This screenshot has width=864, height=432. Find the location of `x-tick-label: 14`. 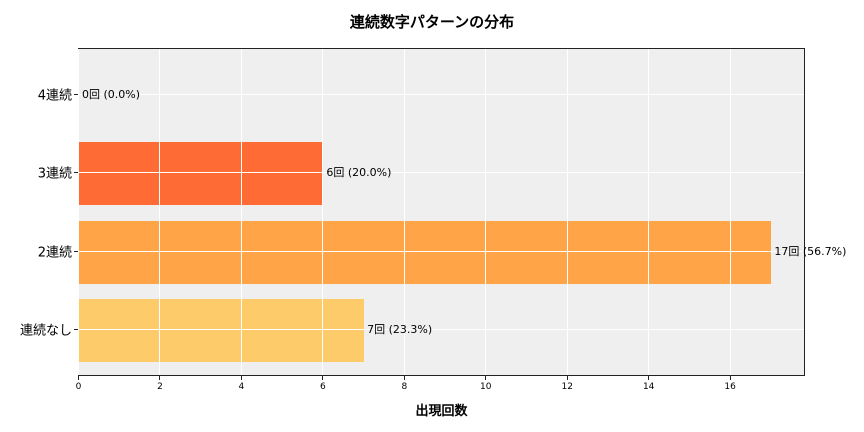

x-tick-label: 14 is located at coordinates (648, 387).